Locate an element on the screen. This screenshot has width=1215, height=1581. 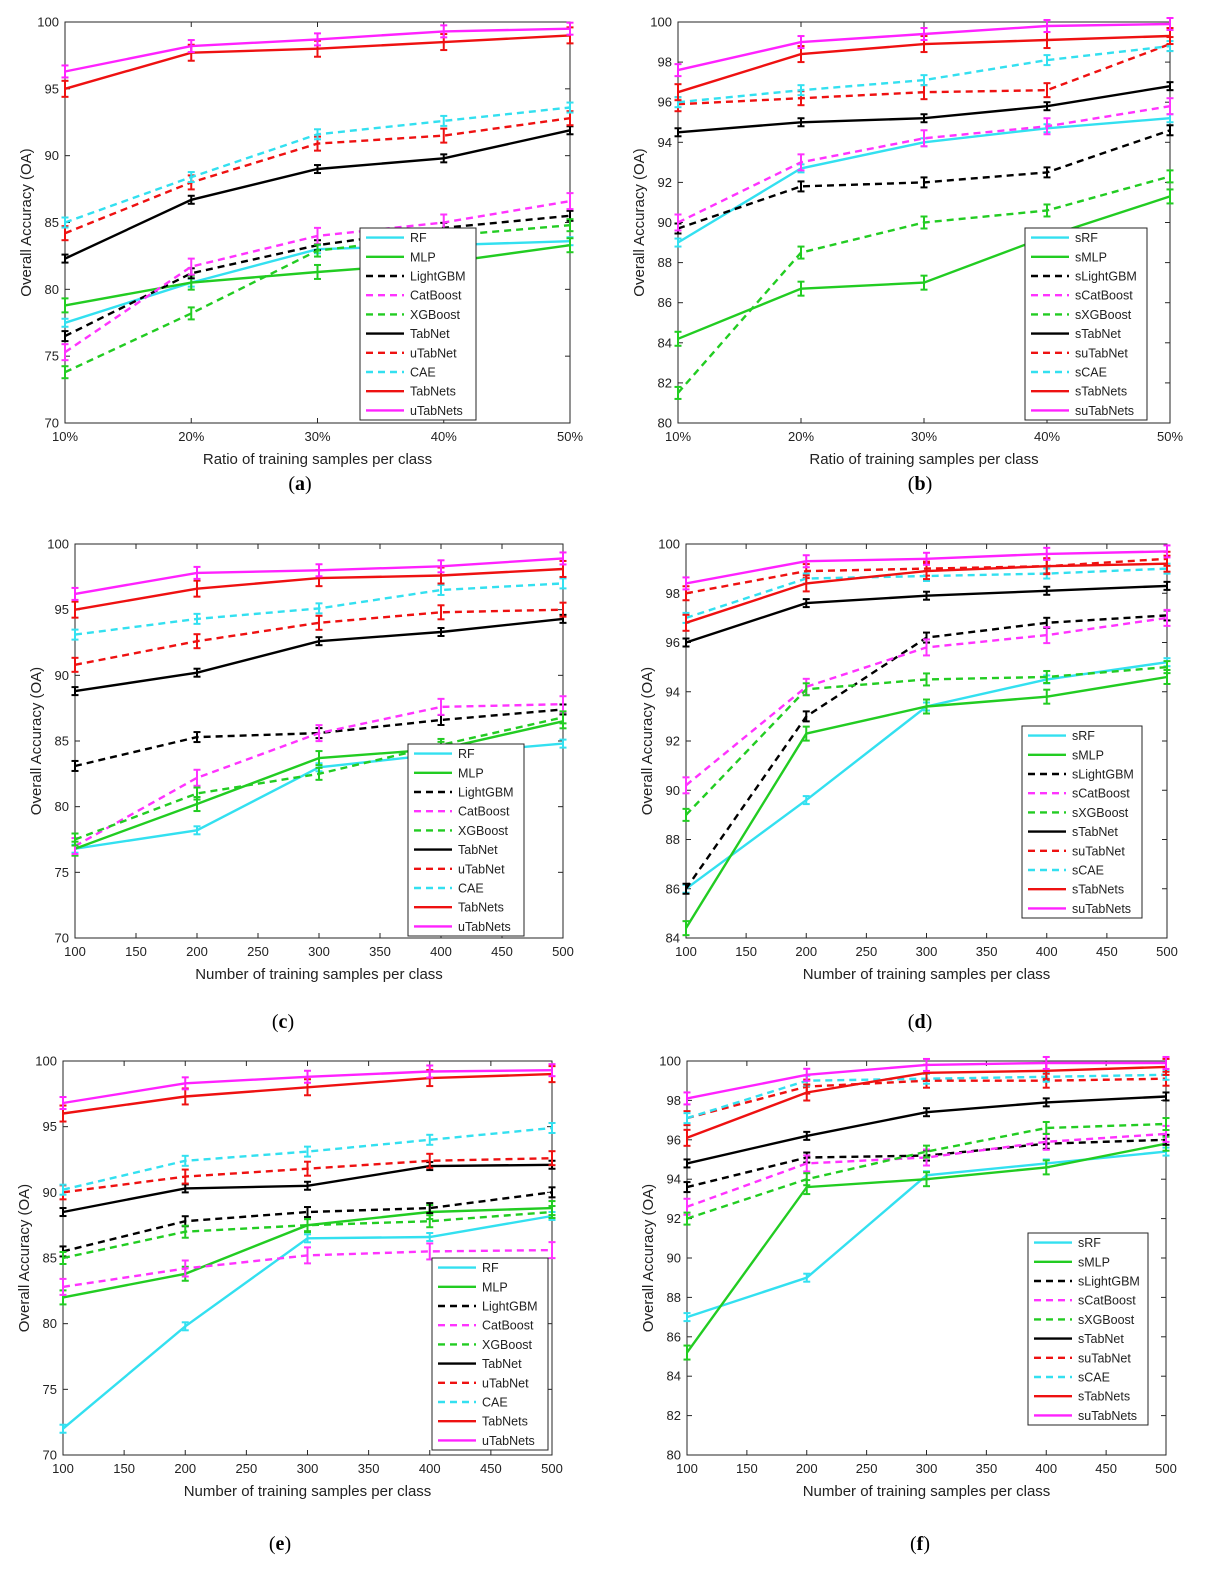
legend-label: XGBoost is located at coordinates (507, 1345).